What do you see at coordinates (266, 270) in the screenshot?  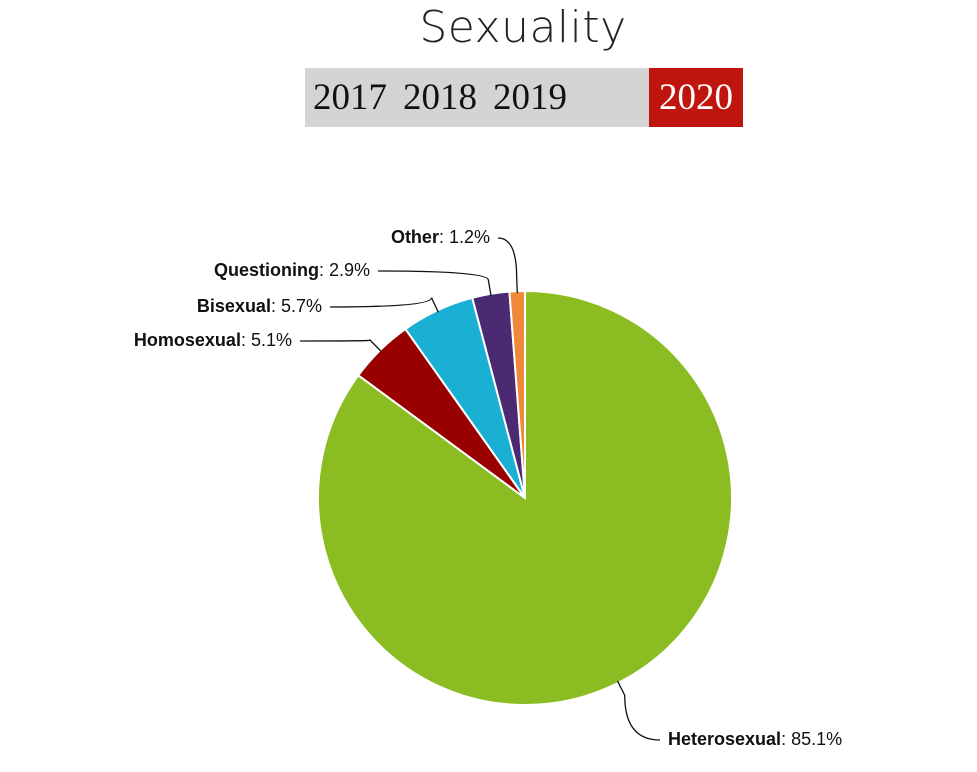 I see `category-name: Questioning` at bounding box center [266, 270].